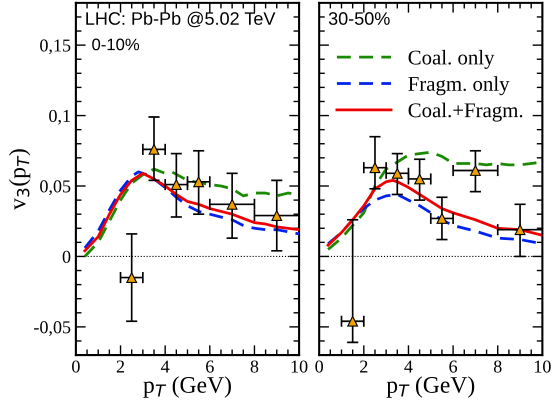 The height and width of the screenshot is (410, 558). What do you see at coordinates (19, 179) in the screenshot?
I see `y-axis-title: v$_{3}$(p$_{T}$)` at bounding box center [19, 179].